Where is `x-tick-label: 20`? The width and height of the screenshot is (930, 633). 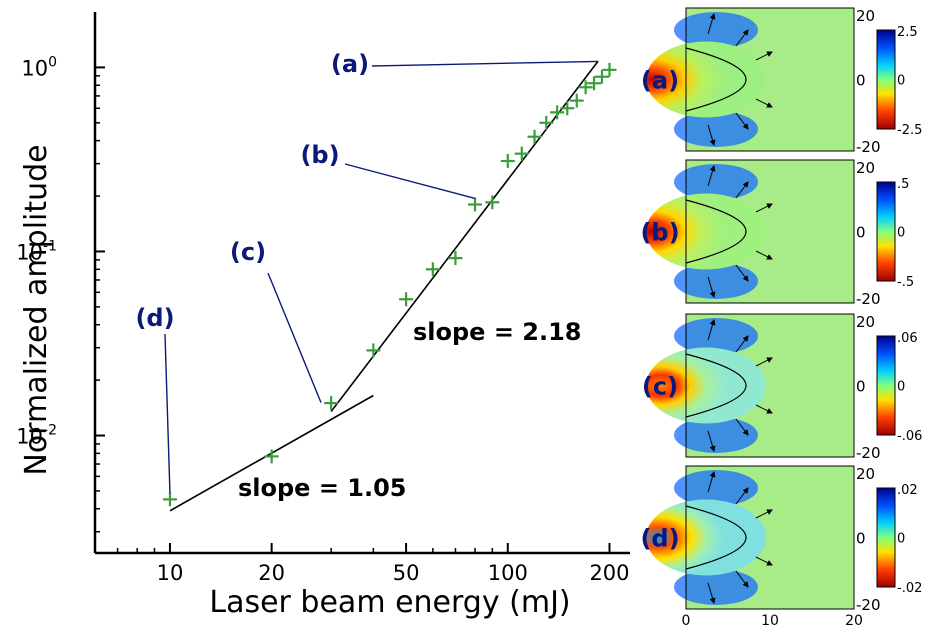
x-tick-label: 20 is located at coordinates (271, 573).